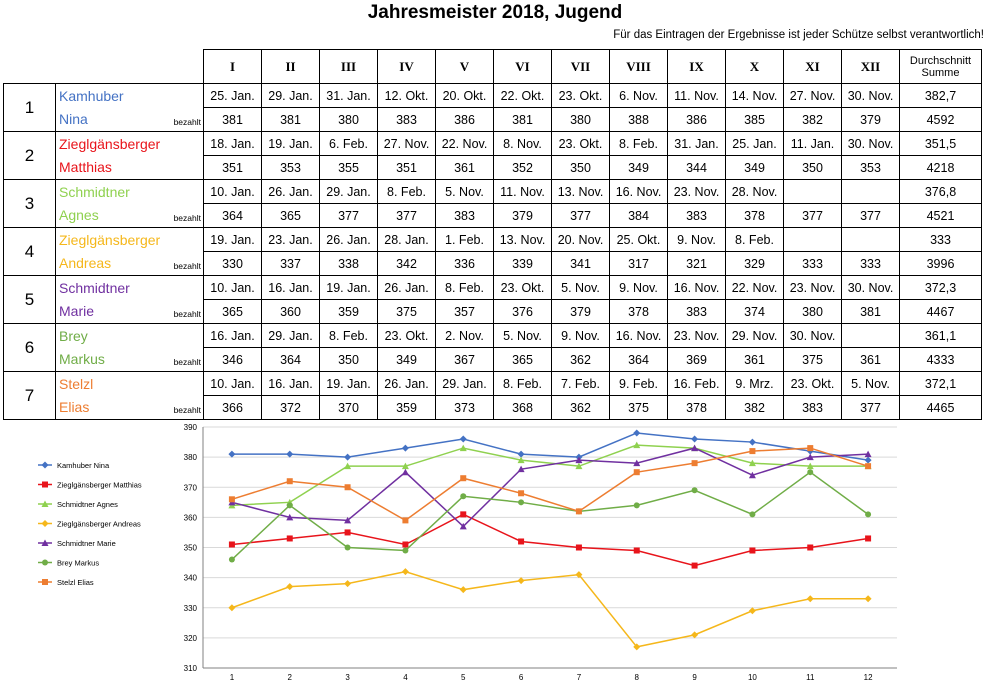 This screenshot has height=688, width=990. I want to click on y-tick-label: 310, so click(191, 668).